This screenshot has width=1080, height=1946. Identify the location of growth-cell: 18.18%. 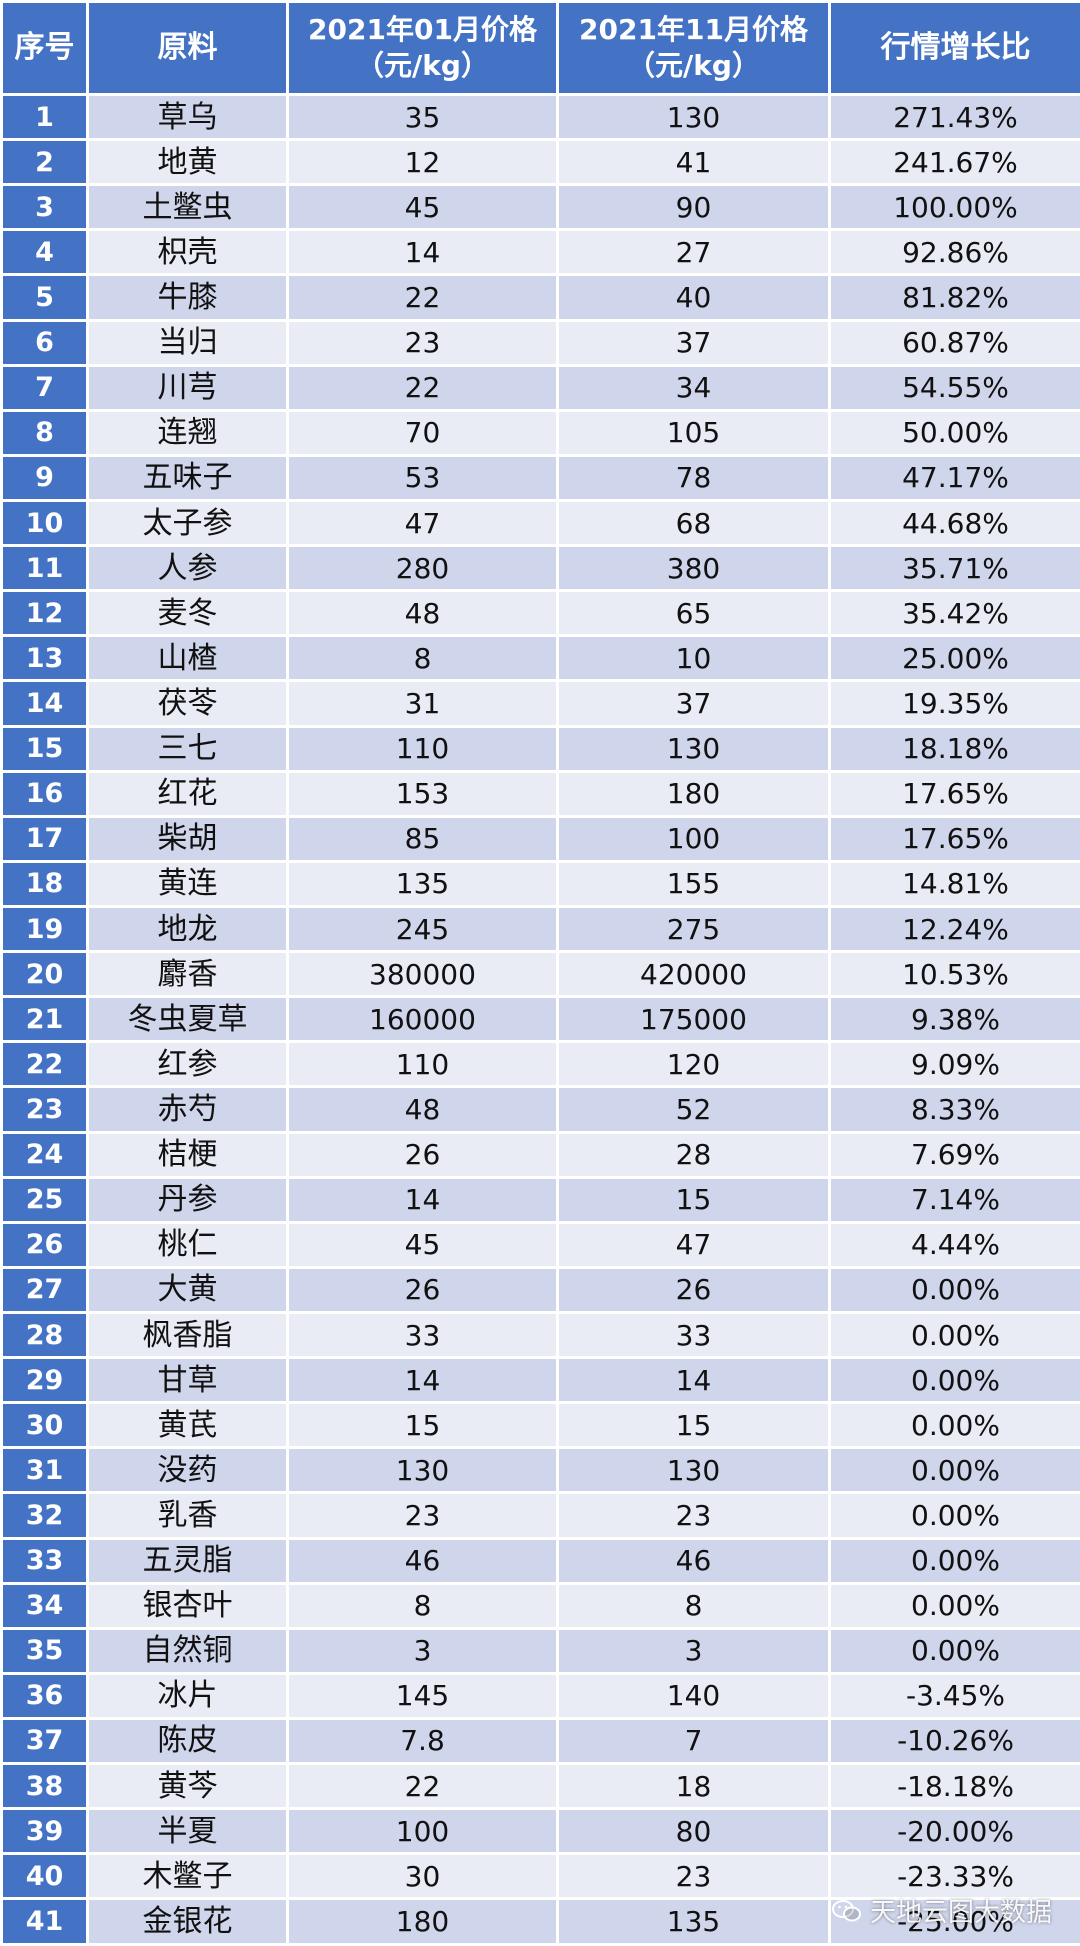
(954, 748).